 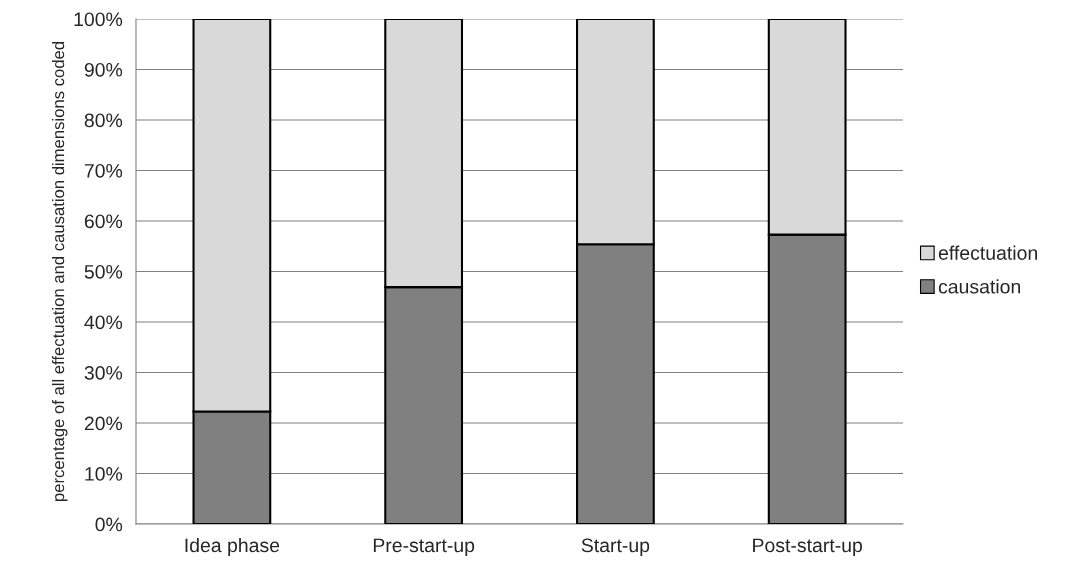 I want to click on y-tick-label: 40%, so click(x=103, y=322).